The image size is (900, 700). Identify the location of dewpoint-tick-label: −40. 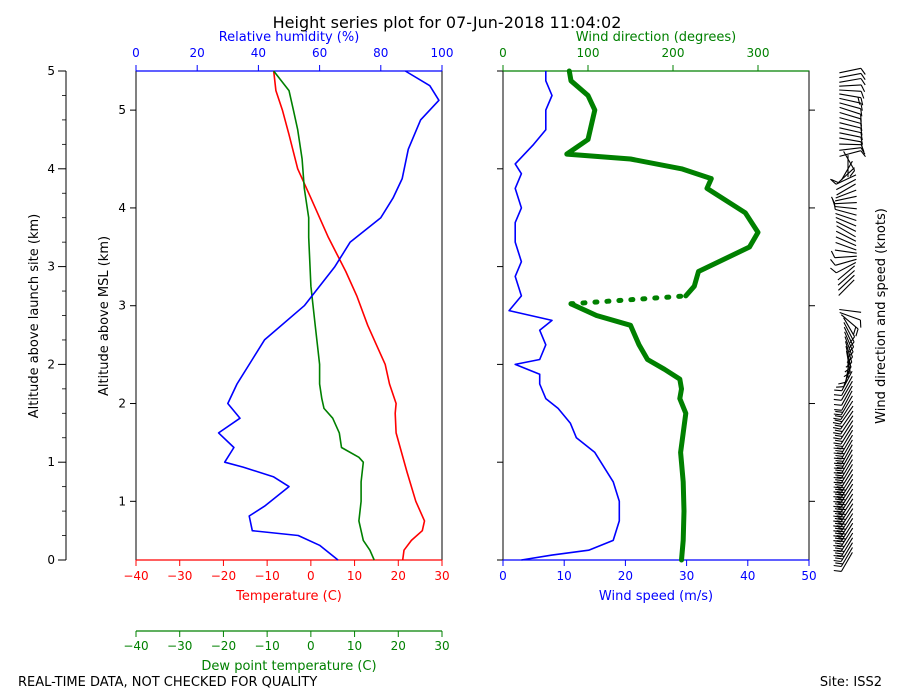
(135, 646).